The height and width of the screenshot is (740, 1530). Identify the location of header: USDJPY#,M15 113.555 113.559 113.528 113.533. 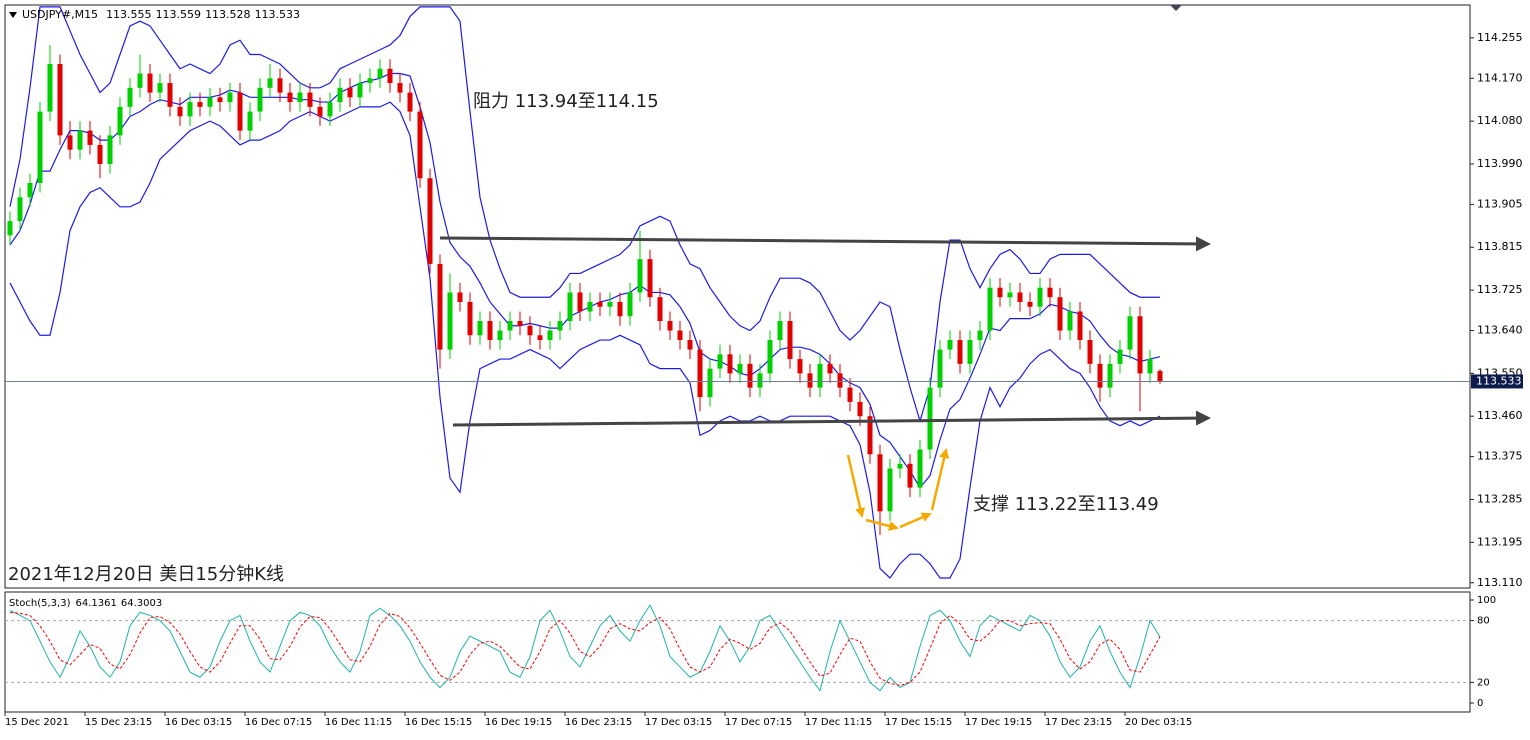
(161, 14).